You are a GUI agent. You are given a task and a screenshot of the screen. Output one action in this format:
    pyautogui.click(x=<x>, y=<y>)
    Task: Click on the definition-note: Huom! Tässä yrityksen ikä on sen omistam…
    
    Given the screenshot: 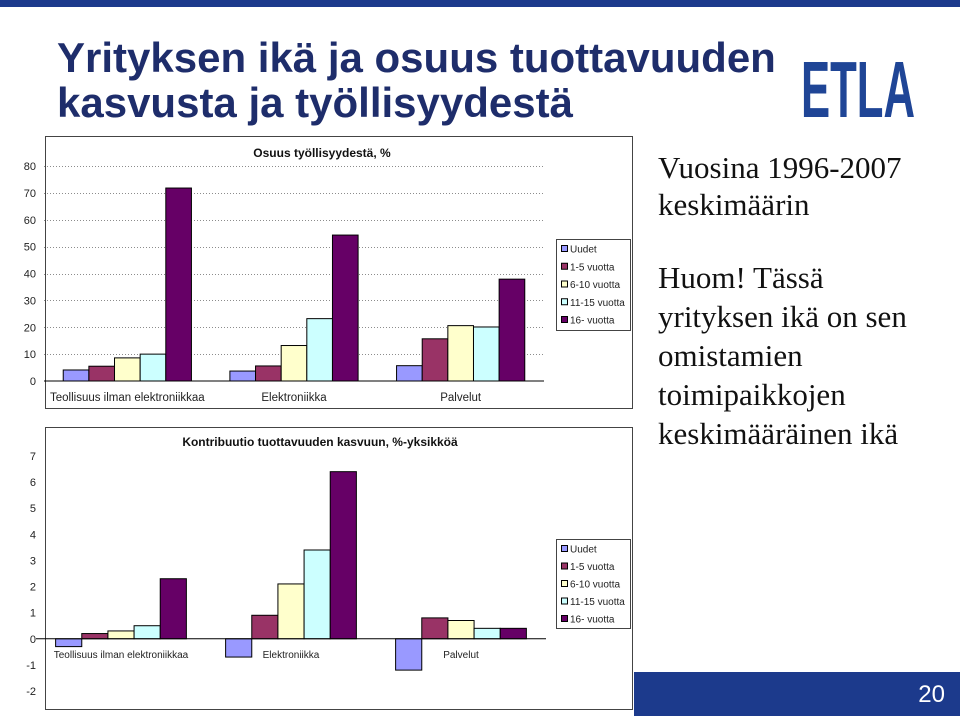 What is the action you would take?
    pyautogui.click(x=782, y=355)
    